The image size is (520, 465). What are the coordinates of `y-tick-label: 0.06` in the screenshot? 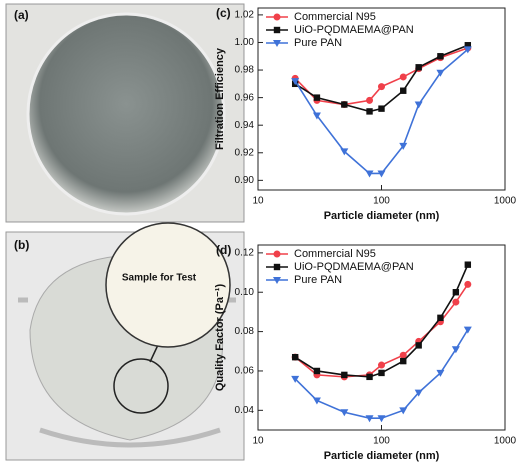 It's located at (245, 371).